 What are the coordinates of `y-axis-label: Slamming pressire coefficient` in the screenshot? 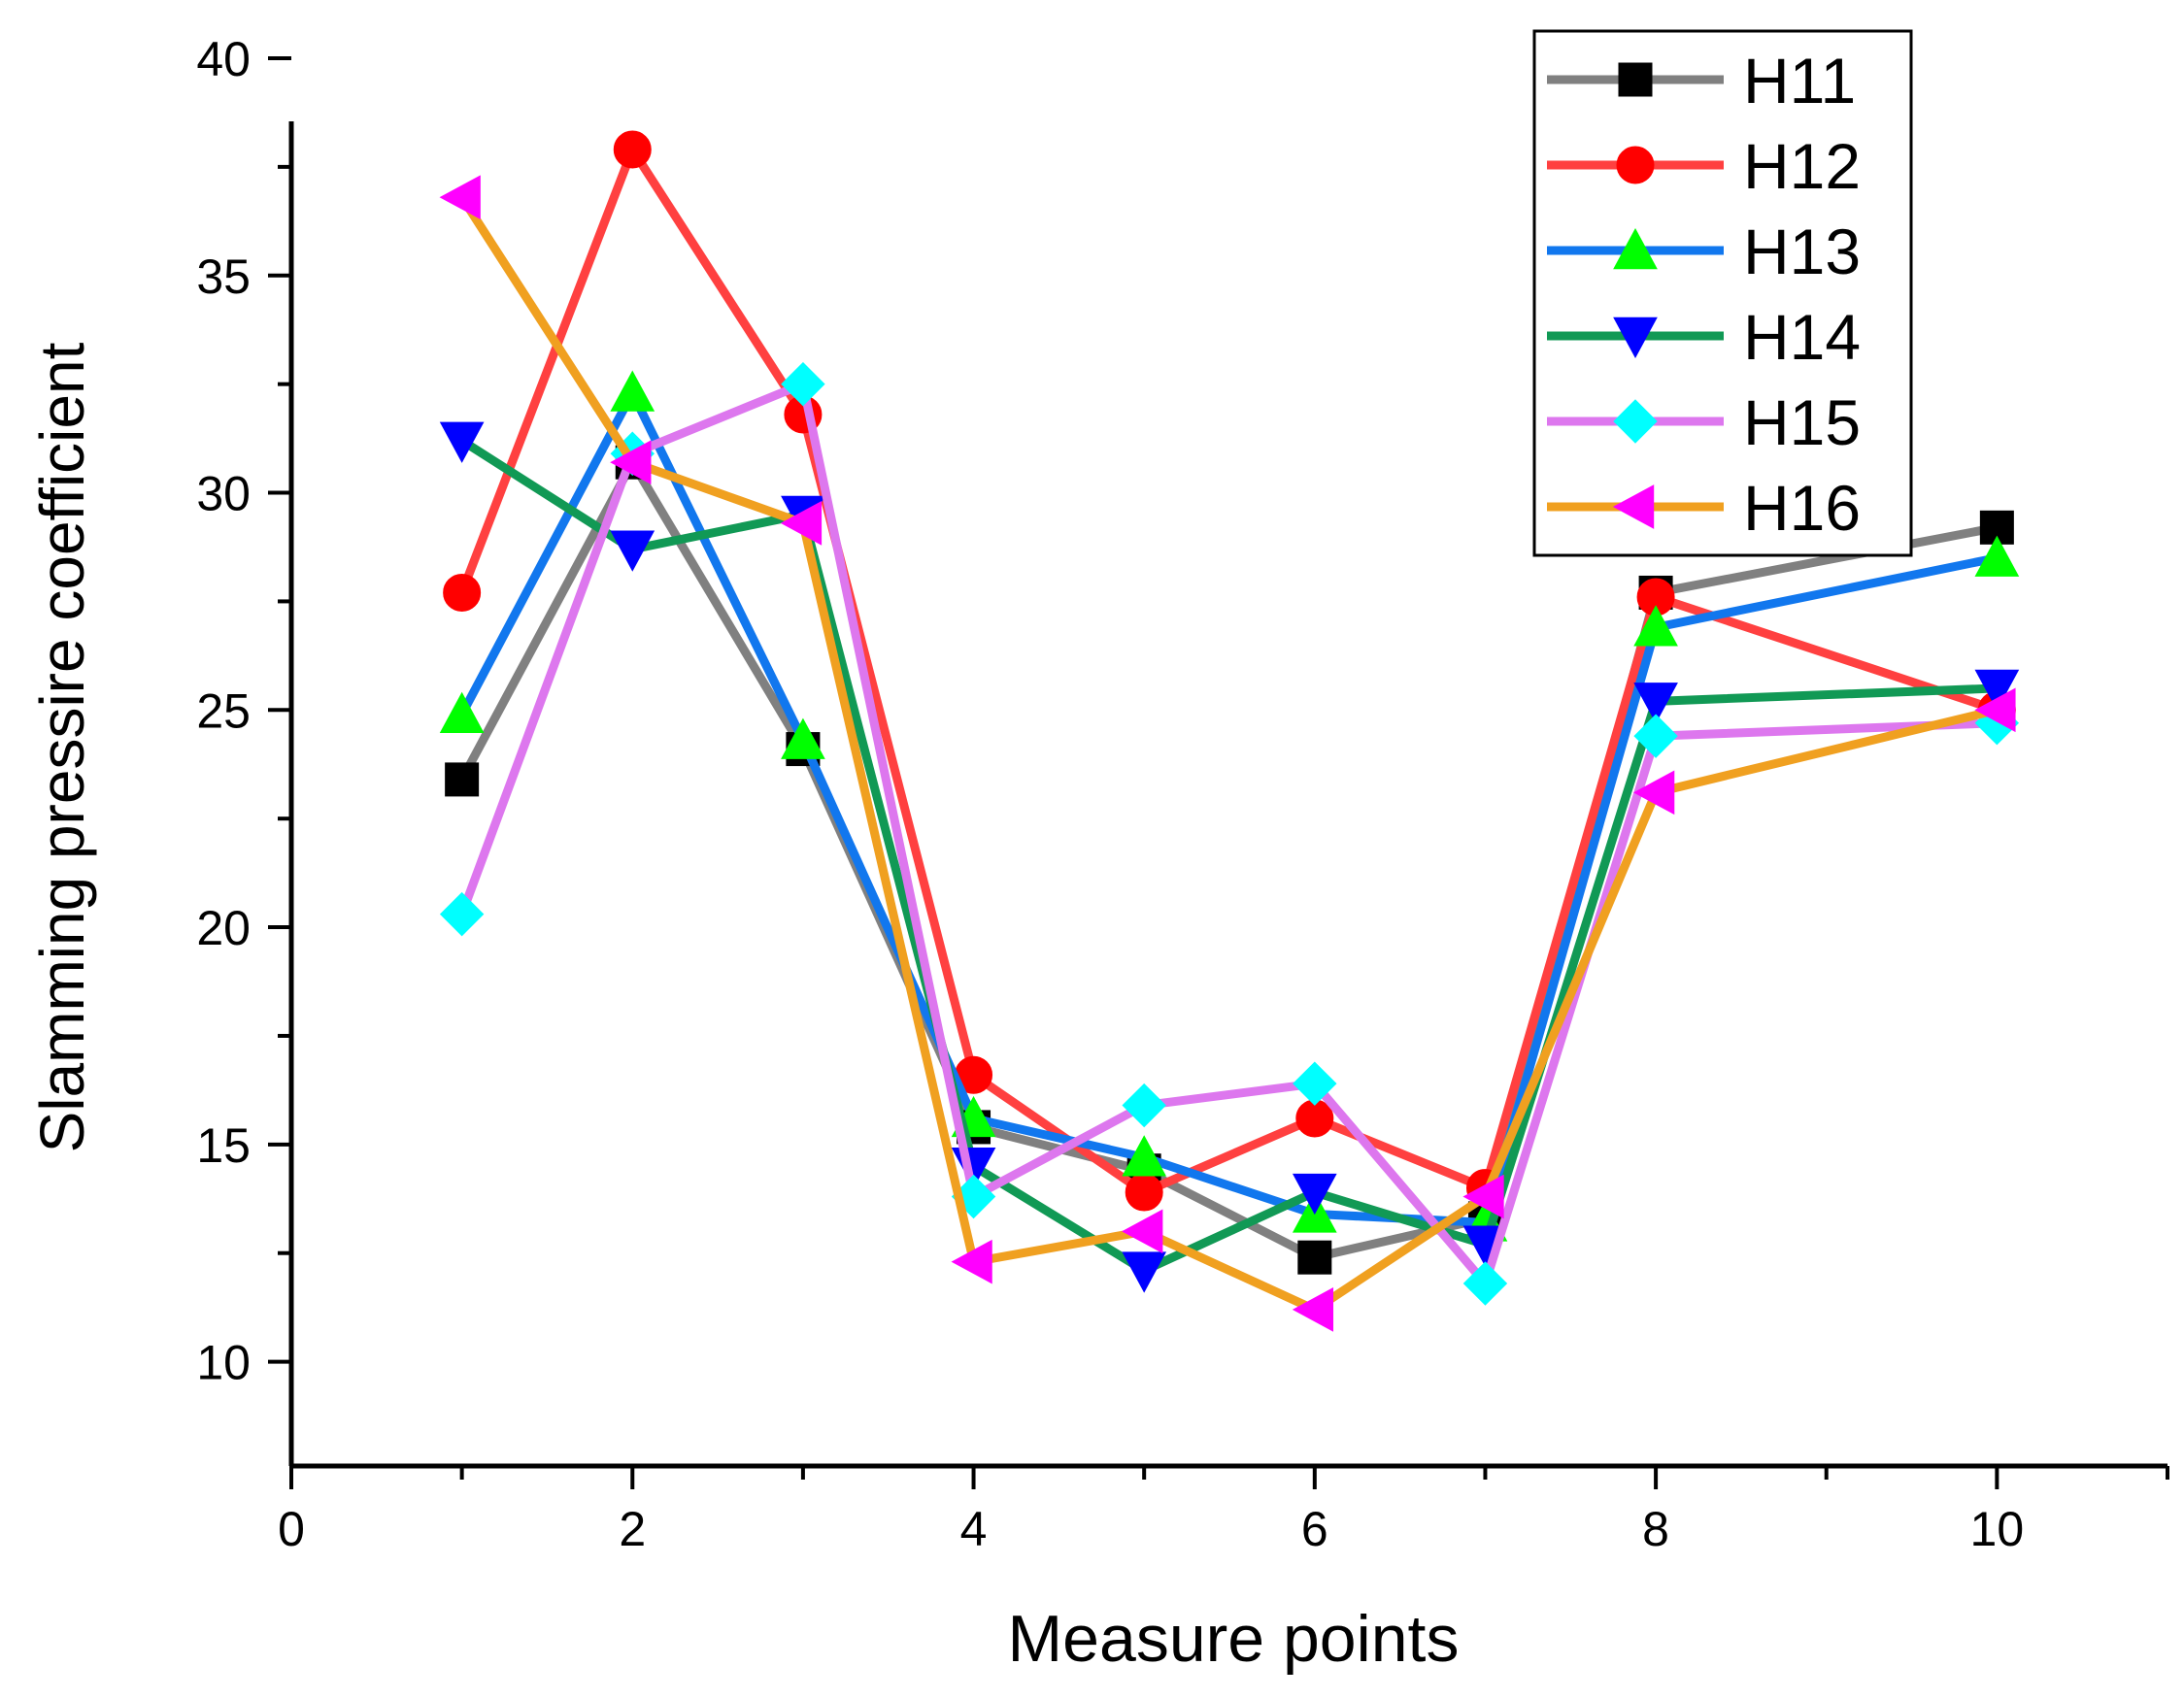 It's located at (62, 747).